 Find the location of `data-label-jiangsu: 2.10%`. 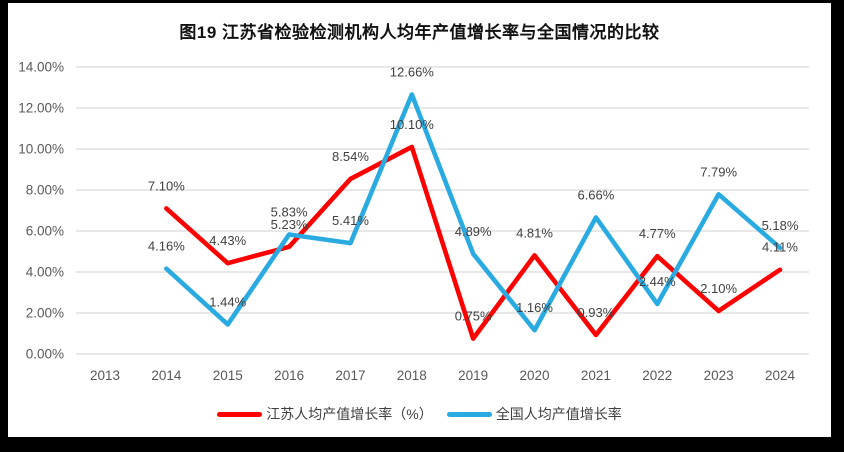

data-label-jiangsu: 2.10% is located at coordinates (718, 288).